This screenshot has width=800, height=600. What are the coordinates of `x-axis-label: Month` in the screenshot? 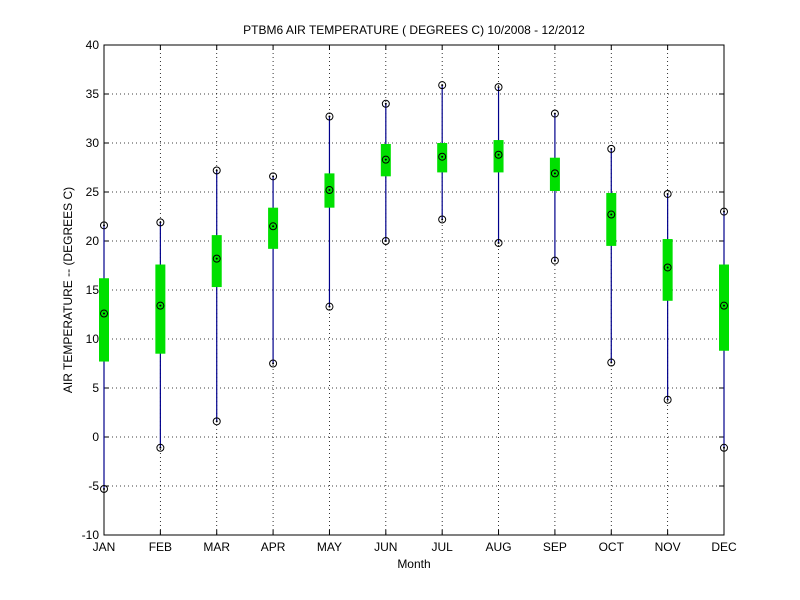 It's located at (413, 564).